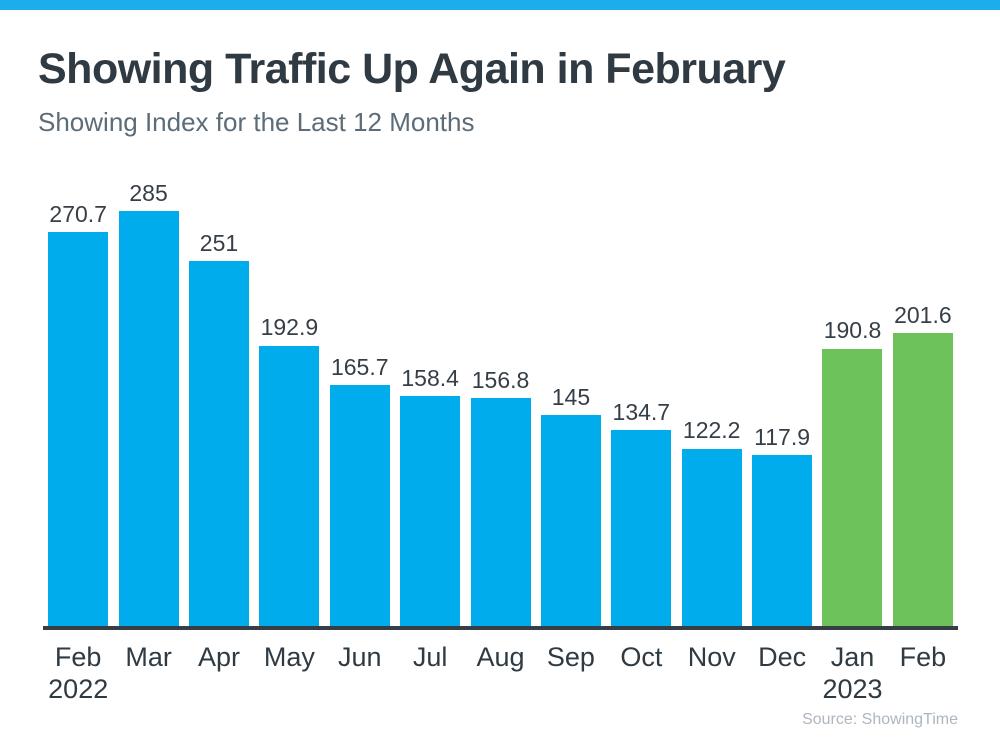 This screenshot has width=1000, height=750. What do you see at coordinates (711, 657) in the screenshot?
I see `month-label: Nov` at bounding box center [711, 657].